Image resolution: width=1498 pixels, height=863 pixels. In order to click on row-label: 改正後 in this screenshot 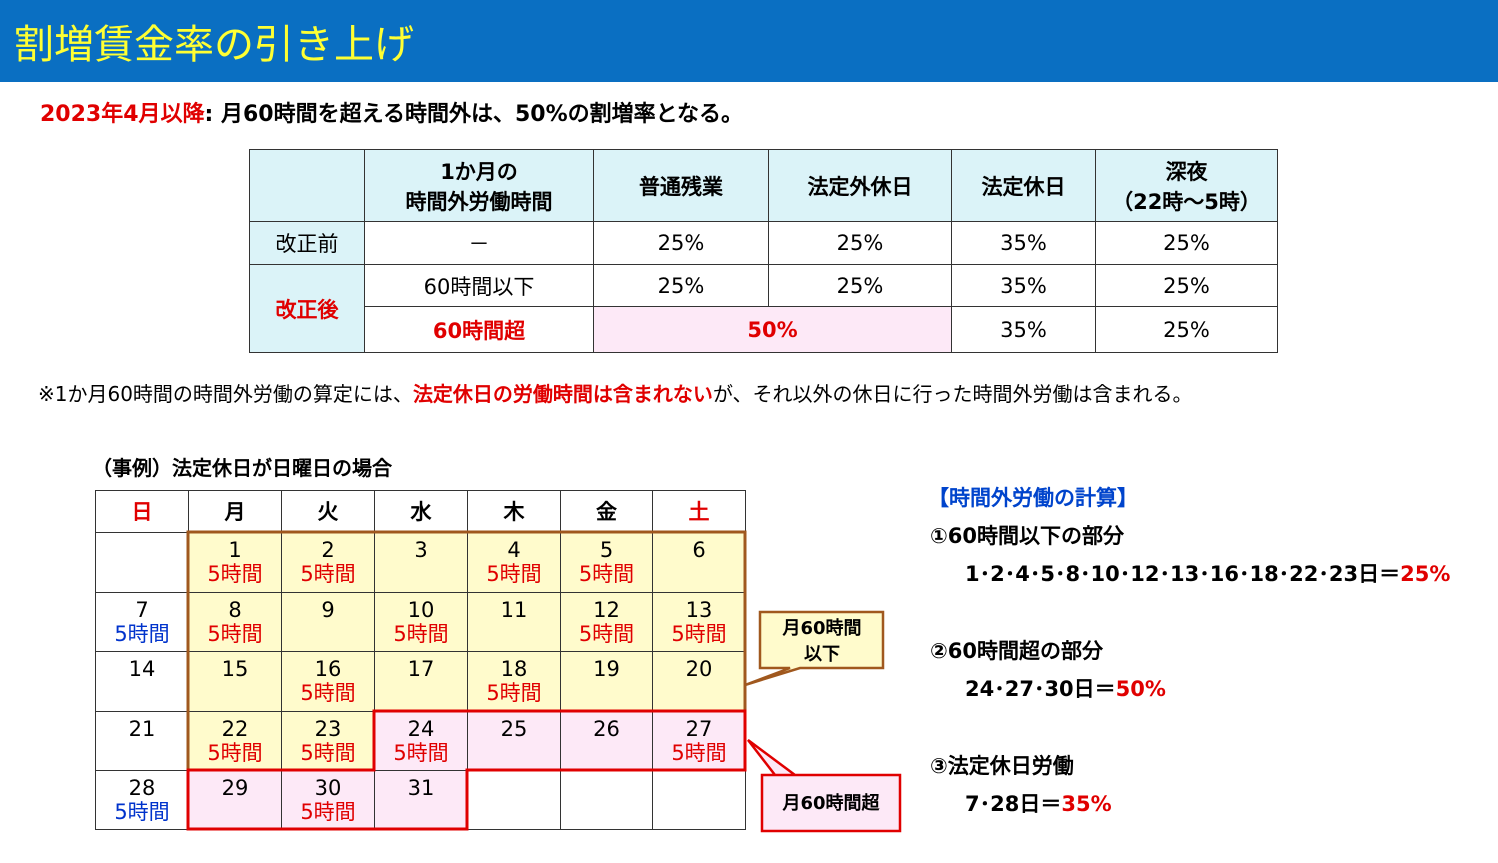, I will do `click(307, 308)`.